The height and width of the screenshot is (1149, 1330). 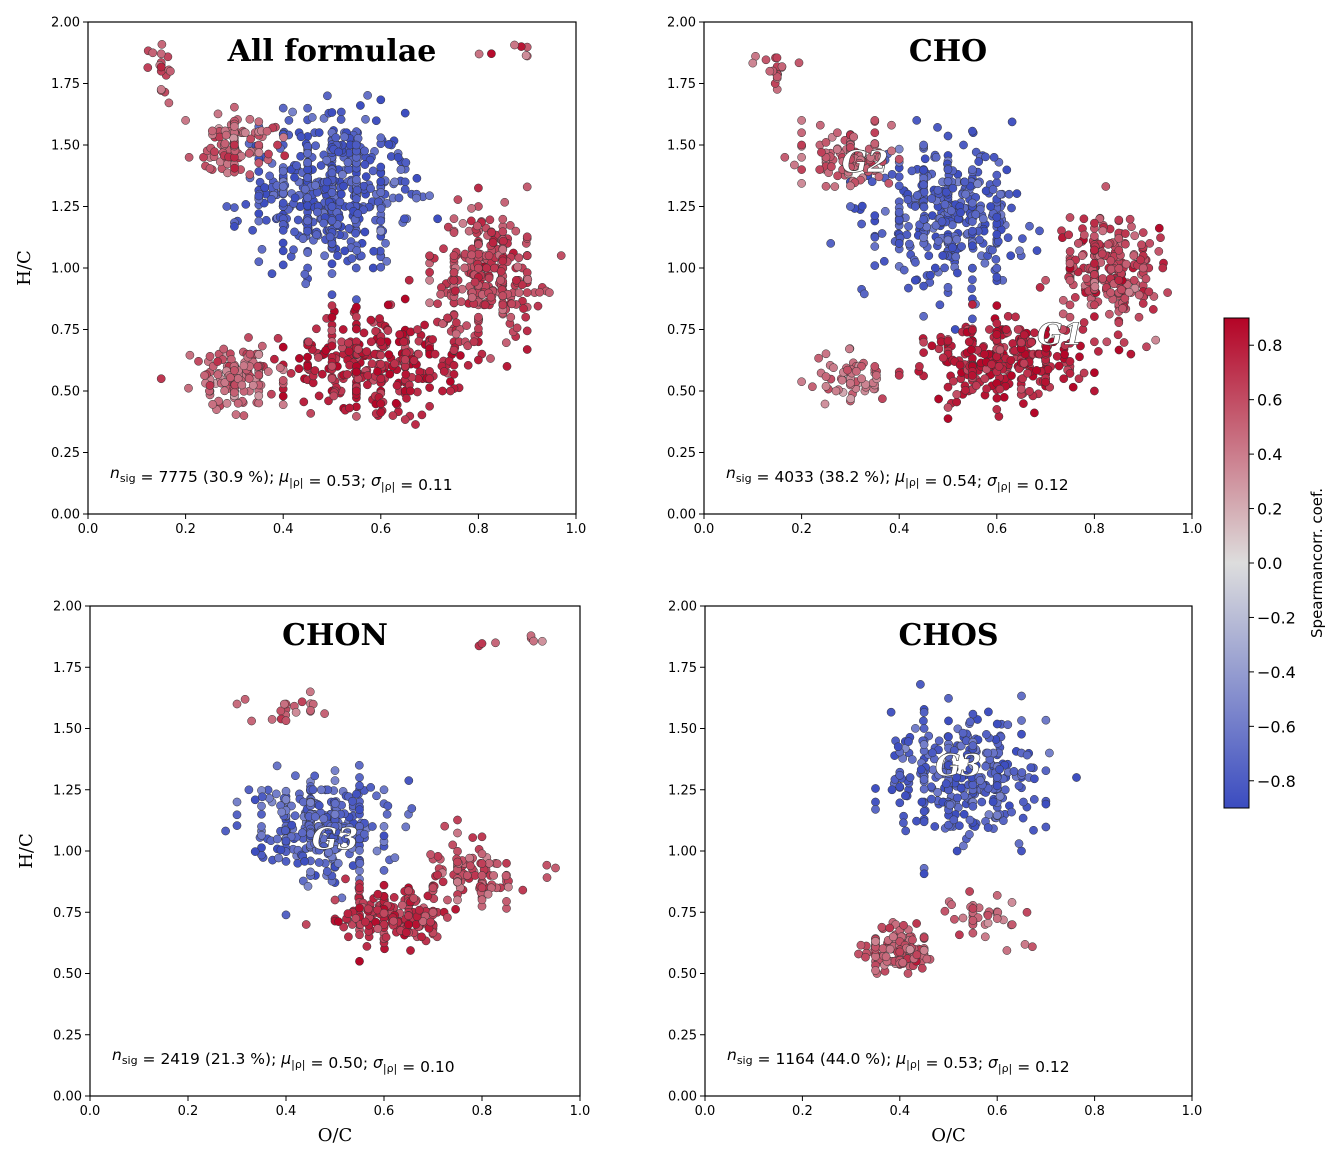 What do you see at coordinates (67, 974) in the screenshot?
I see `y-tick-label: 0.50` at bounding box center [67, 974].